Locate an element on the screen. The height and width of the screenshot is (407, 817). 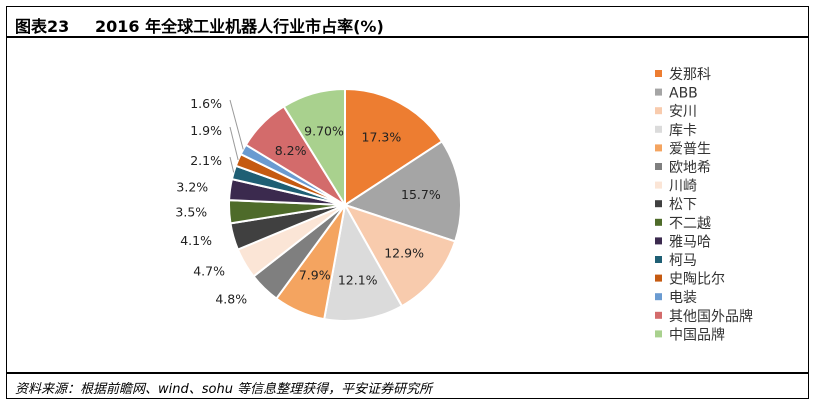
slice-label-14: 8.2% is located at coordinates (291, 150).